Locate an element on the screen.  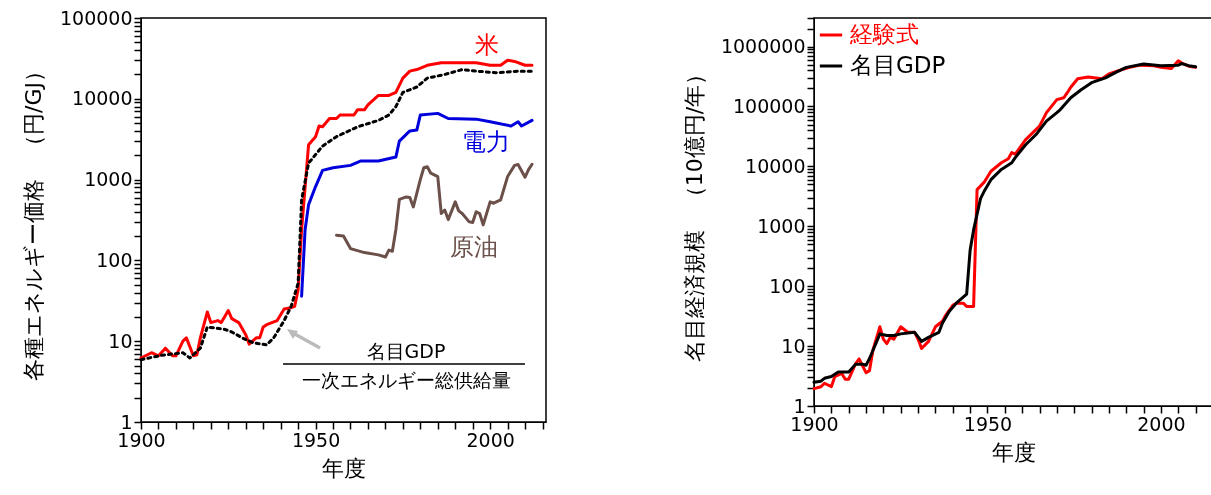
y-axis-title: 名目経済規模 （10億円/年） is located at coordinates (694, 212).